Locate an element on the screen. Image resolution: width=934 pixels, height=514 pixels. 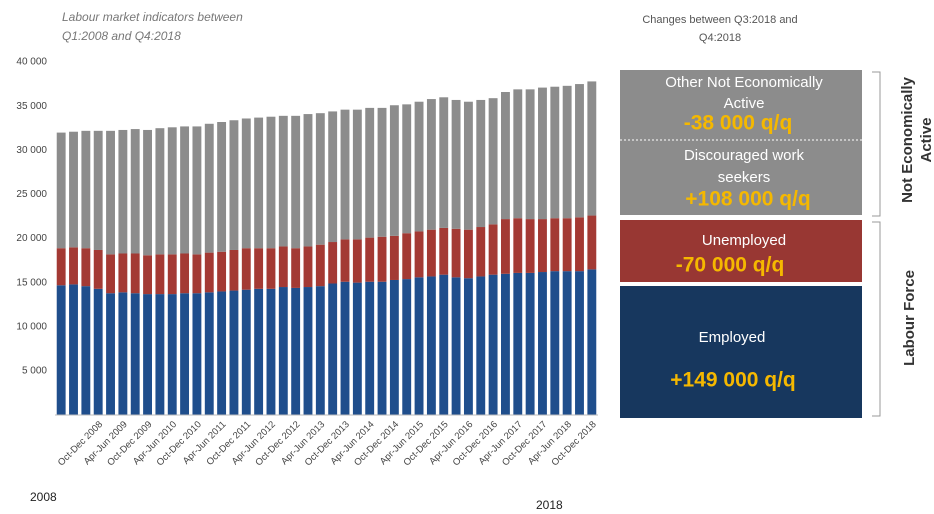
y-tick-label: 15 000 is located at coordinates (31, 282).